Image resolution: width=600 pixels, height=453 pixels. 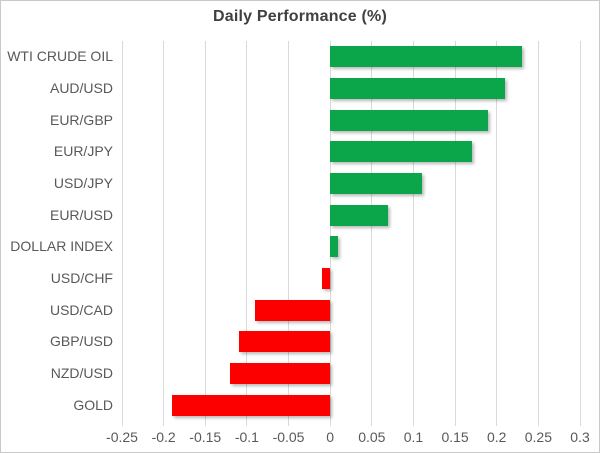 I want to click on category-label: GBP/USD, so click(x=81, y=341).